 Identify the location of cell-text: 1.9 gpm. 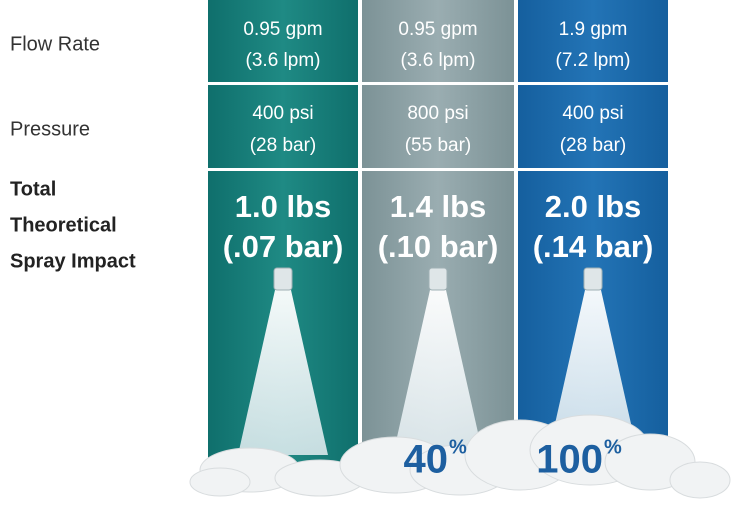
(593, 29).